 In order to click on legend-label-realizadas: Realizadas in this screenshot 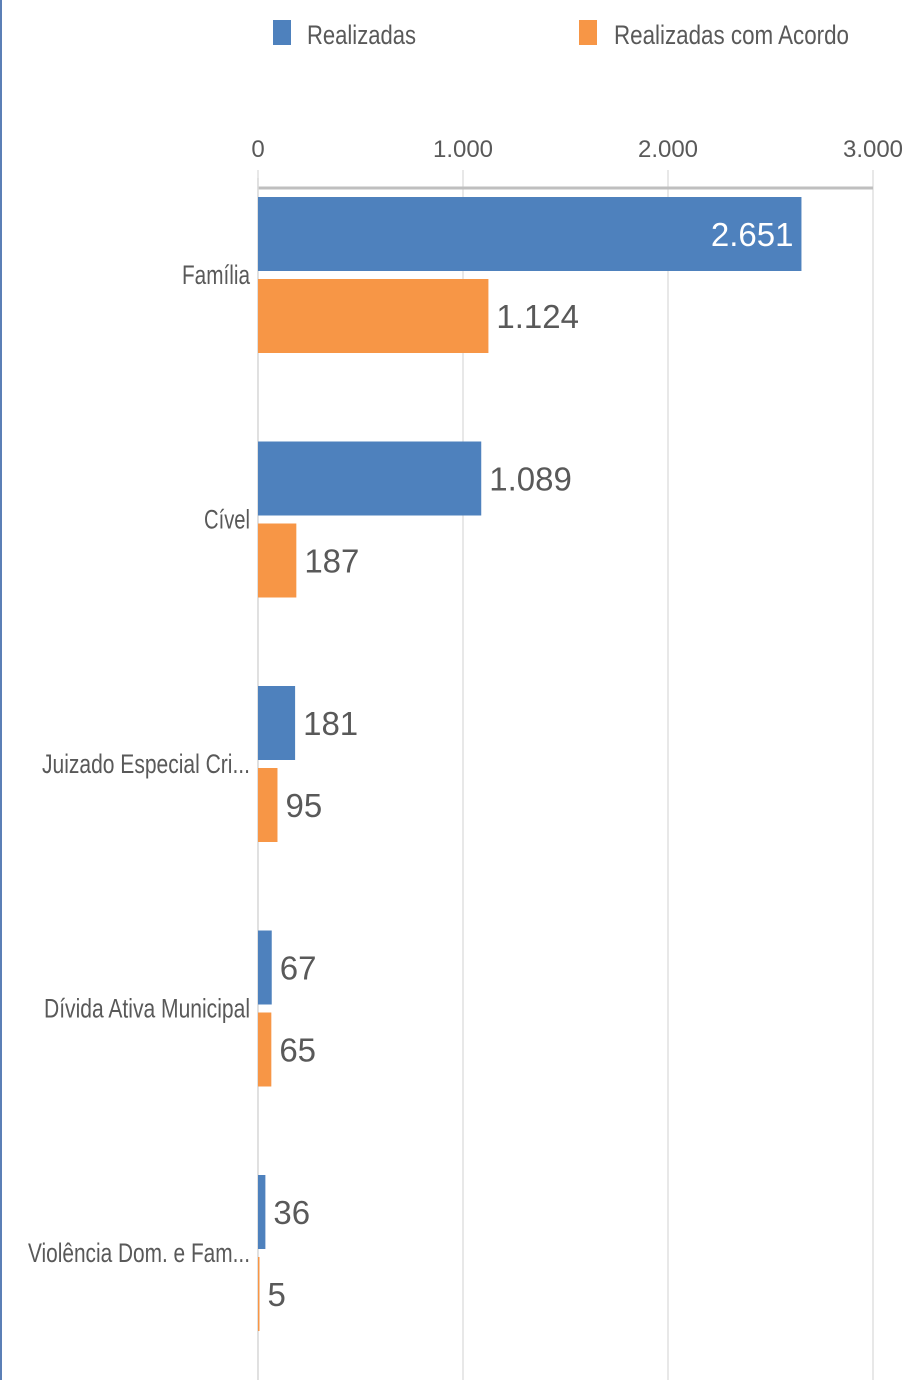, I will do `click(361, 35)`.